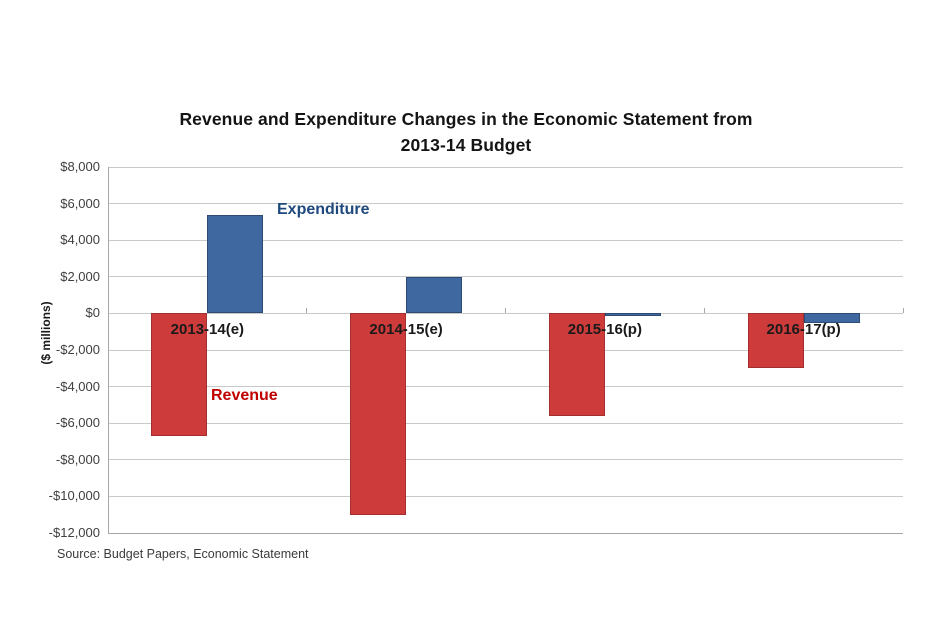 This screenshot has height=627, width=940. Describe the element at coordinates (244, 395) in the screenshot. I see `series-label-revenue: Revenue` at that location.